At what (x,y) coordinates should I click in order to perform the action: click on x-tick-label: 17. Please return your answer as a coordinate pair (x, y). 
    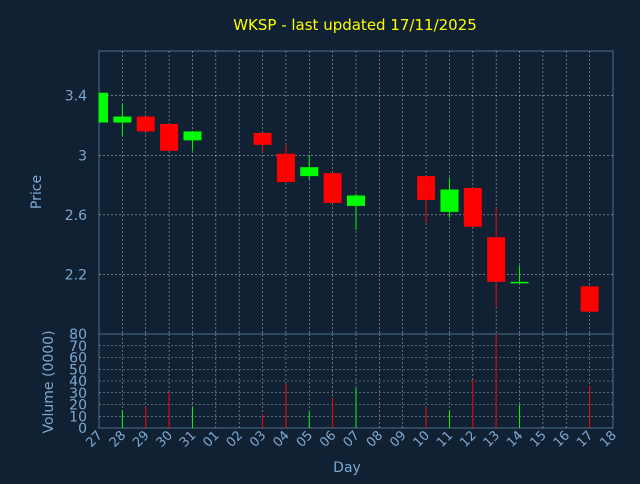
    Looking at the image, I should click on (585, 439).